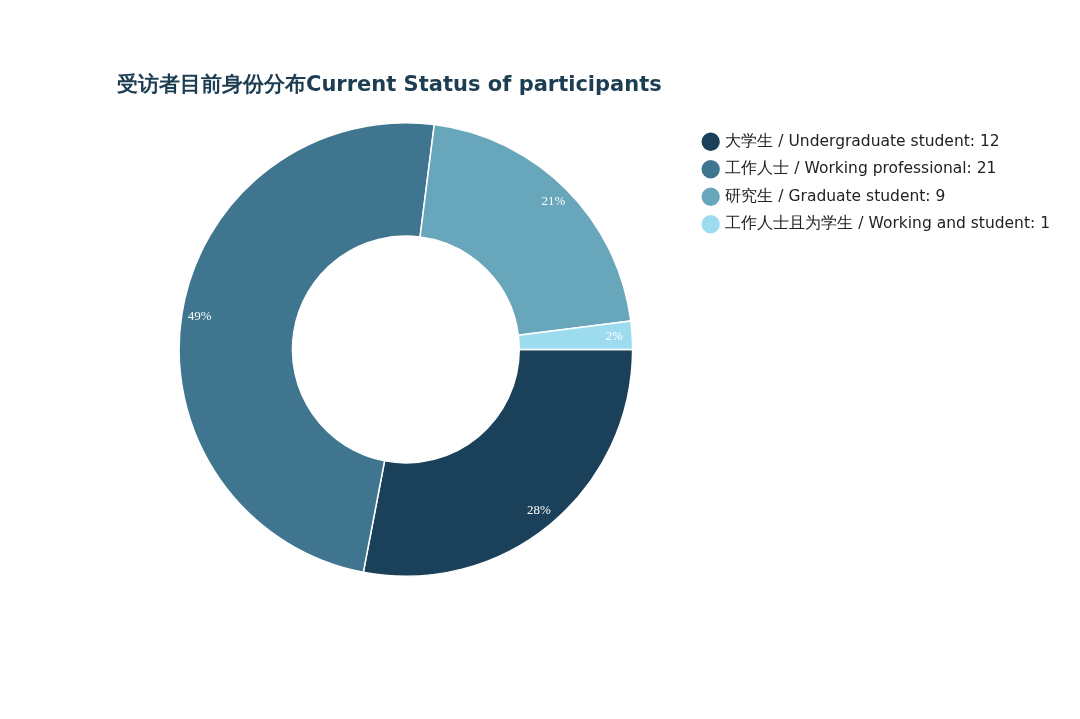 This screenshot has height=719, width=1080. I want to click on legend-label: 研究生 / Graduate student: 9, so click(835, 195).